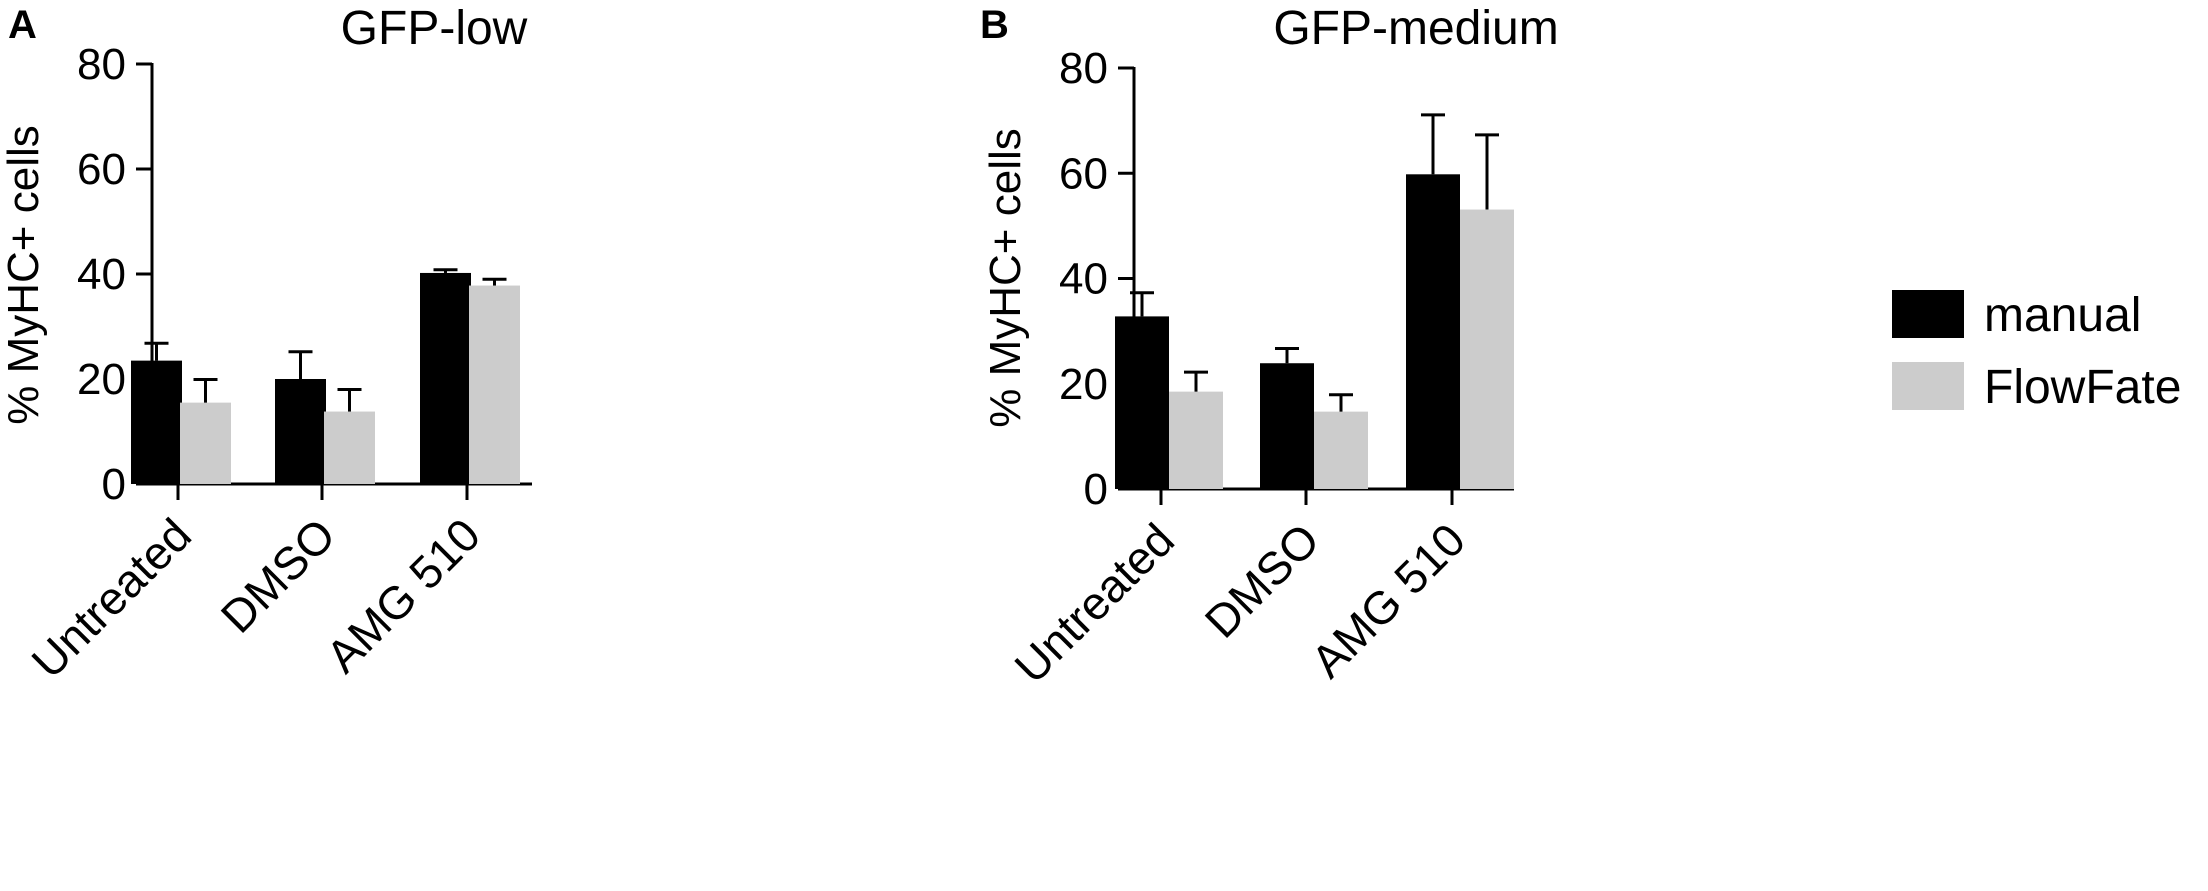 This screenshot has width=2208, height=891. What do you see at coordinates (994, 25) in the screenshot?
I see `panel-label-b: B` at bounding box center [994, 25].